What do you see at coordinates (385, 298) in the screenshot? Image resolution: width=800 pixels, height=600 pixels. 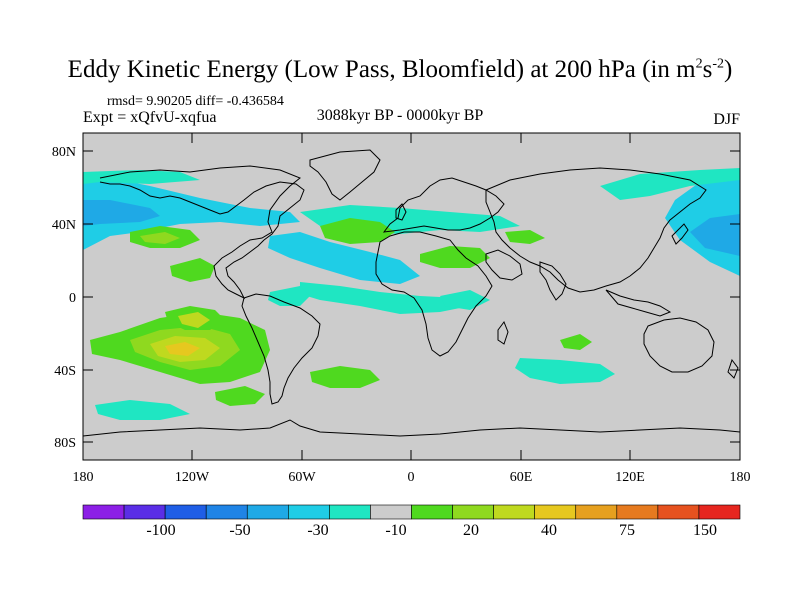 I see `region-tropical-atlantic-negative` at bounding box center [385, 298].